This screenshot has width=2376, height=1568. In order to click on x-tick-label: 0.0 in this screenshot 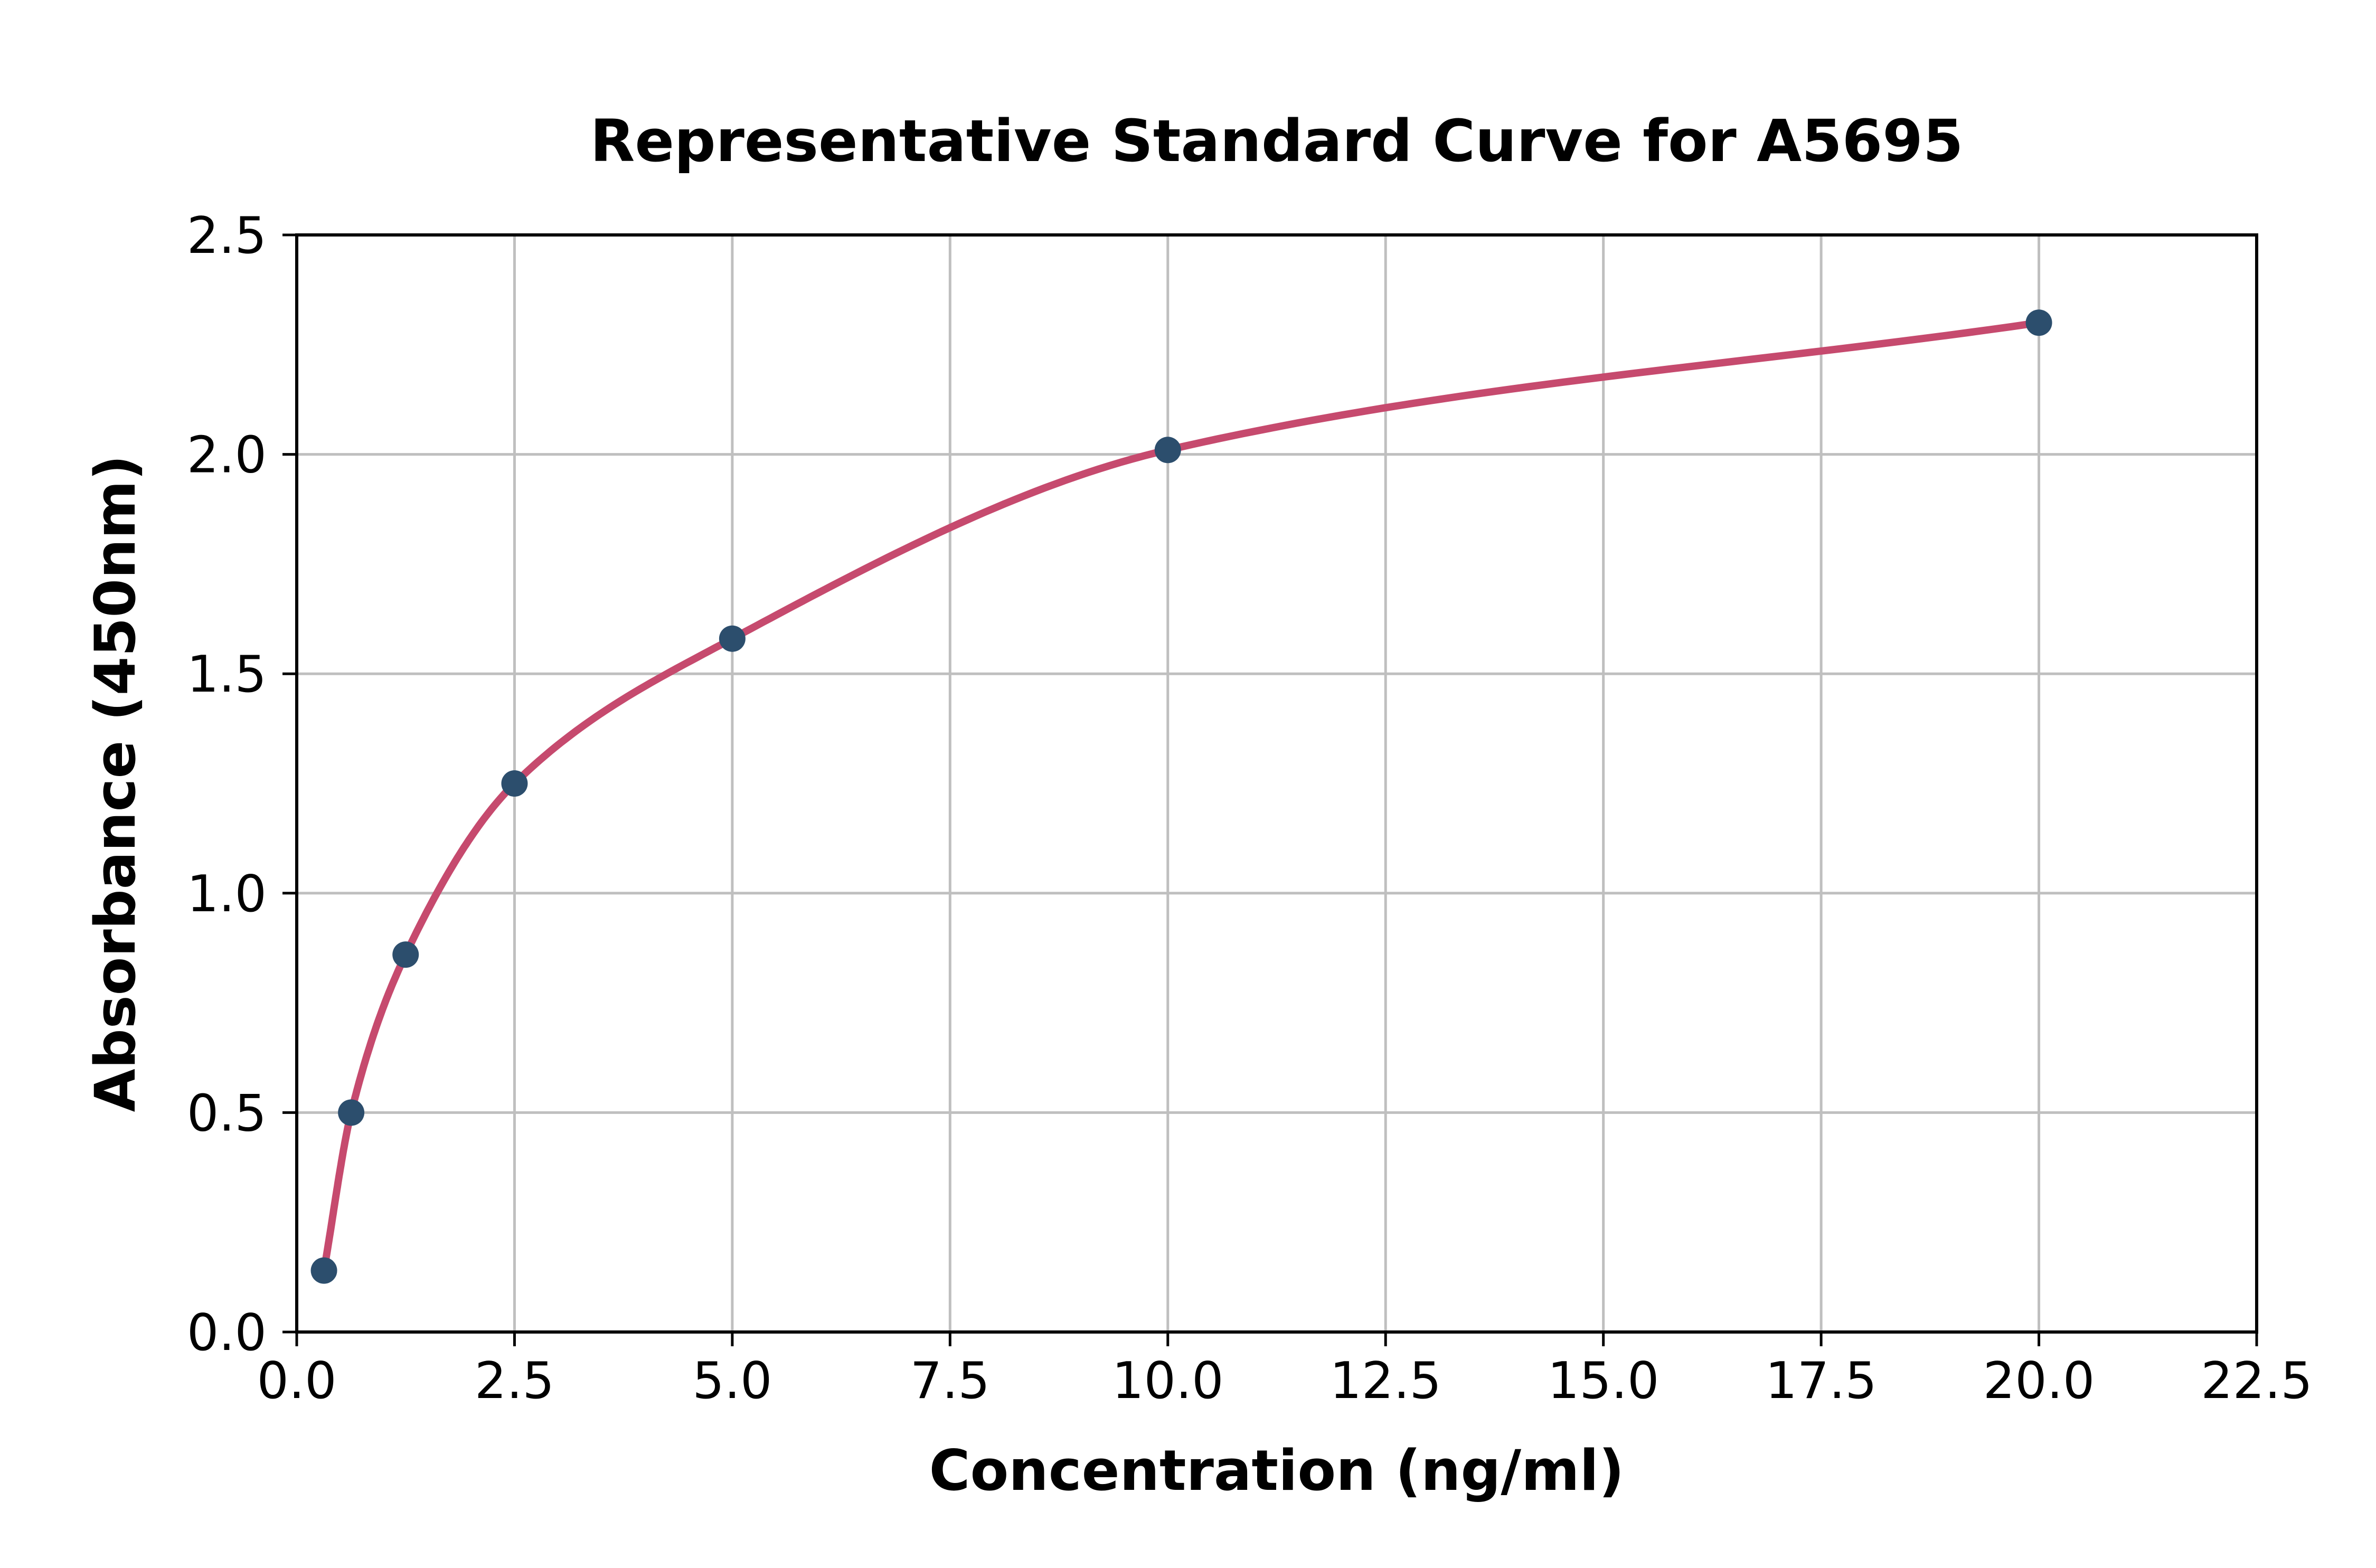, I will do `click(297, 1381)`.